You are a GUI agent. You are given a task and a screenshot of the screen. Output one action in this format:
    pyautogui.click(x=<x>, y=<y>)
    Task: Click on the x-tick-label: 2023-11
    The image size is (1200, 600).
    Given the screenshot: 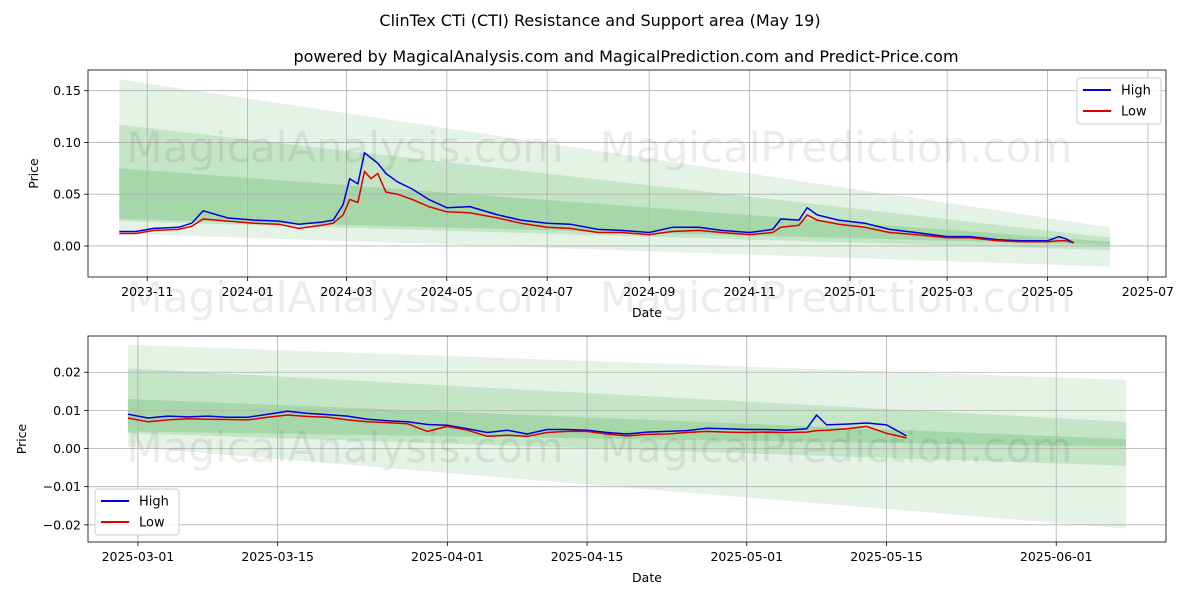 What is the action you would take?
    pyautogui.click(x=147, y=291)
    